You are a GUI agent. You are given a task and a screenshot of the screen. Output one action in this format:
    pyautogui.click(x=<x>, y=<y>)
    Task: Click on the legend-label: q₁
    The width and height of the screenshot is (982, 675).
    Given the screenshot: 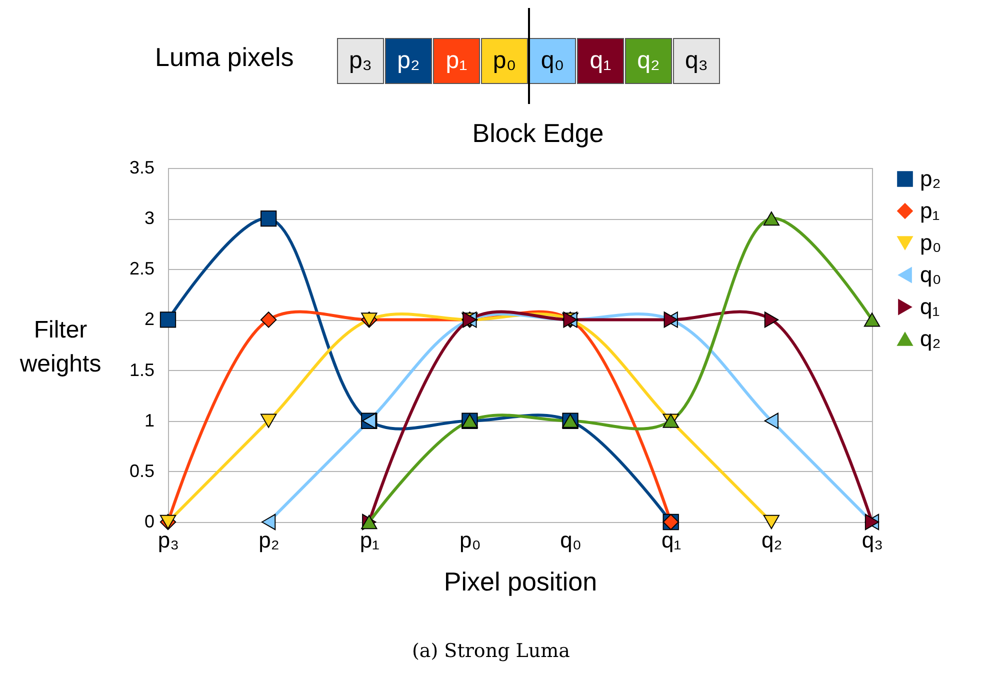 What is the action you would take?
    pyautogui.click(x=930, y=306)
    